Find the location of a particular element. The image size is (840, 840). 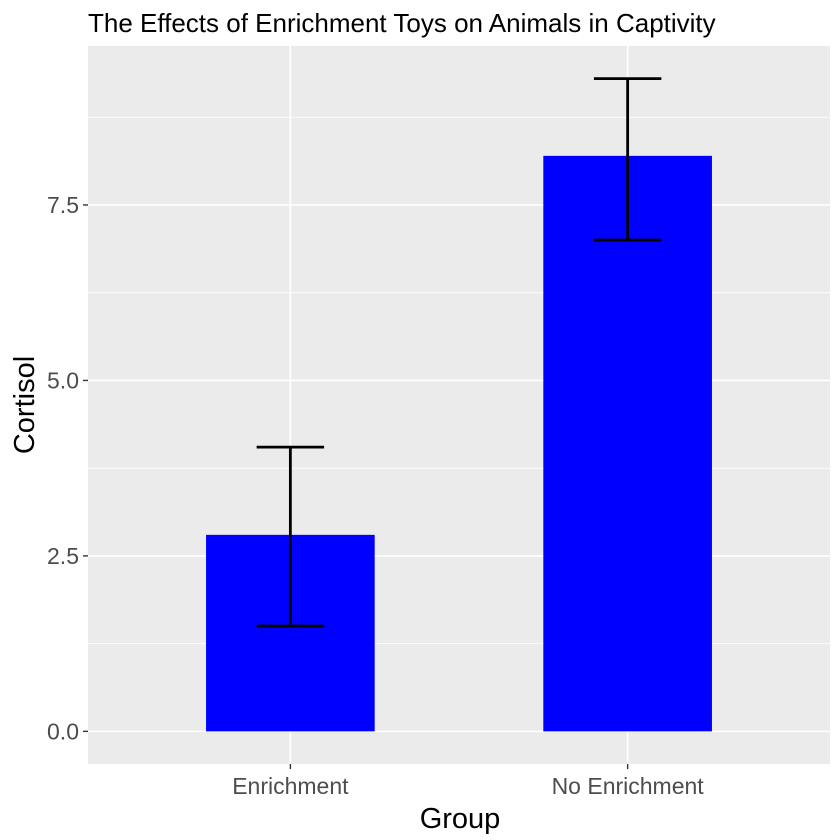

y-tick-label: 5.0 is located at coordinates (63, 380).